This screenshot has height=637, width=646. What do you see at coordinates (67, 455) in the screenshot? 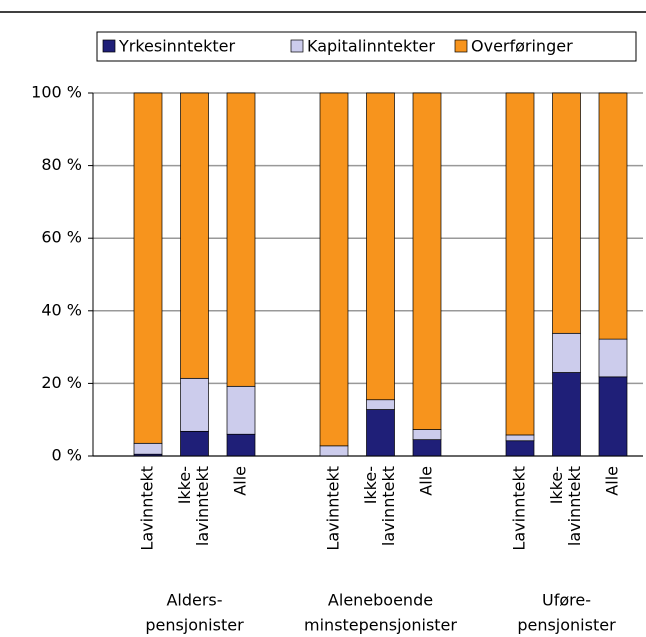
I see `y-tick-label: 0 %` at bounding box center [67, 455].